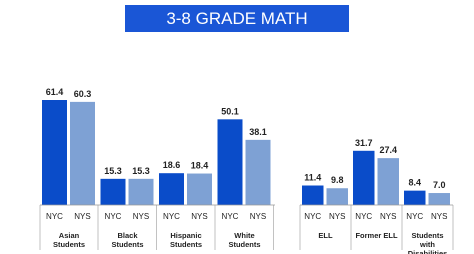 This screenshot has height=254, width=474. Describe the element at coordinates (55, 92) in the screenshot. I see `value-label: 61.4` at that location.